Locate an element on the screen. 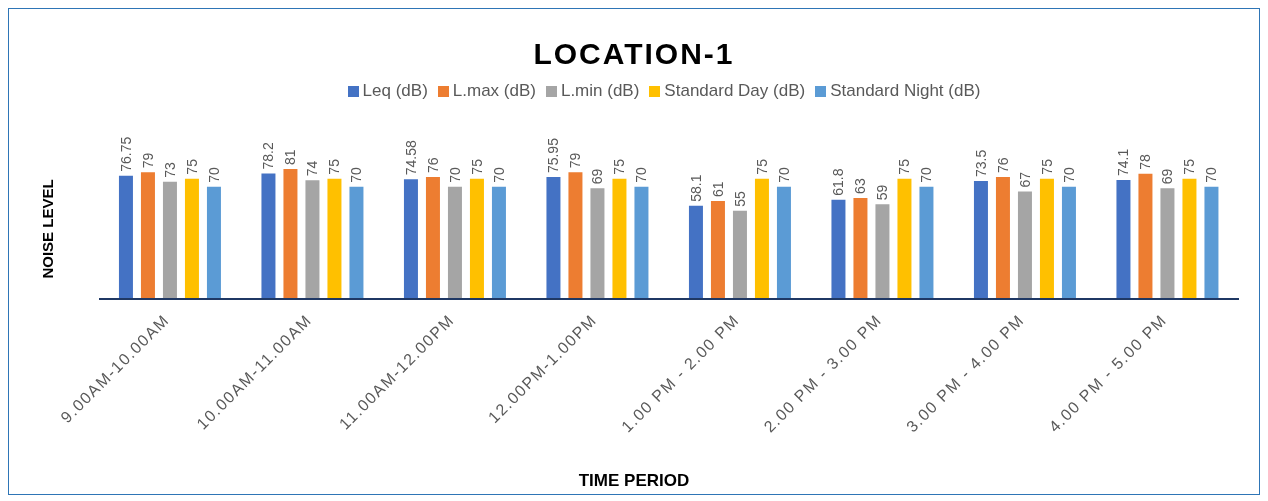 Image resolution: width=1268 pixels, height=501 pixels. data-label: 63 is located at coordinates (860, 186).